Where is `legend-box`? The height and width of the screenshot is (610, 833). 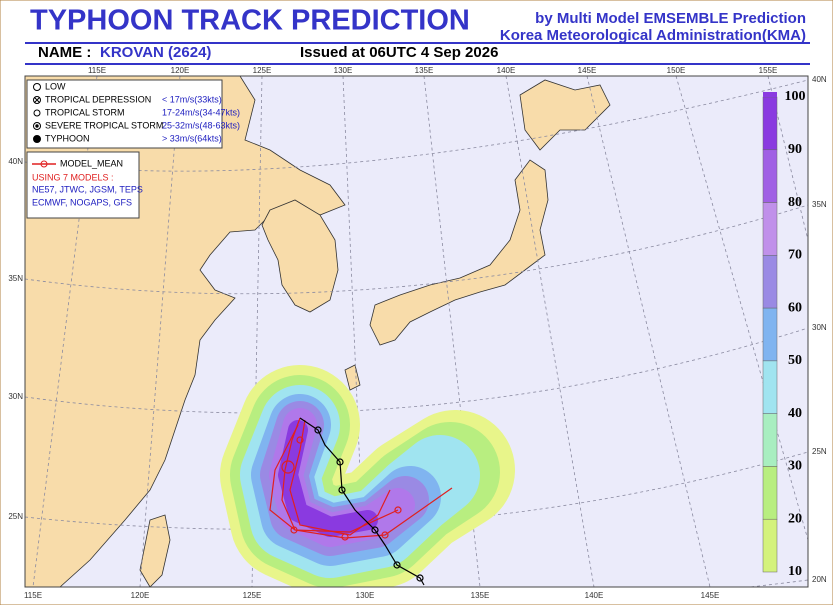 legend-box is located at coordinates (124, 114).